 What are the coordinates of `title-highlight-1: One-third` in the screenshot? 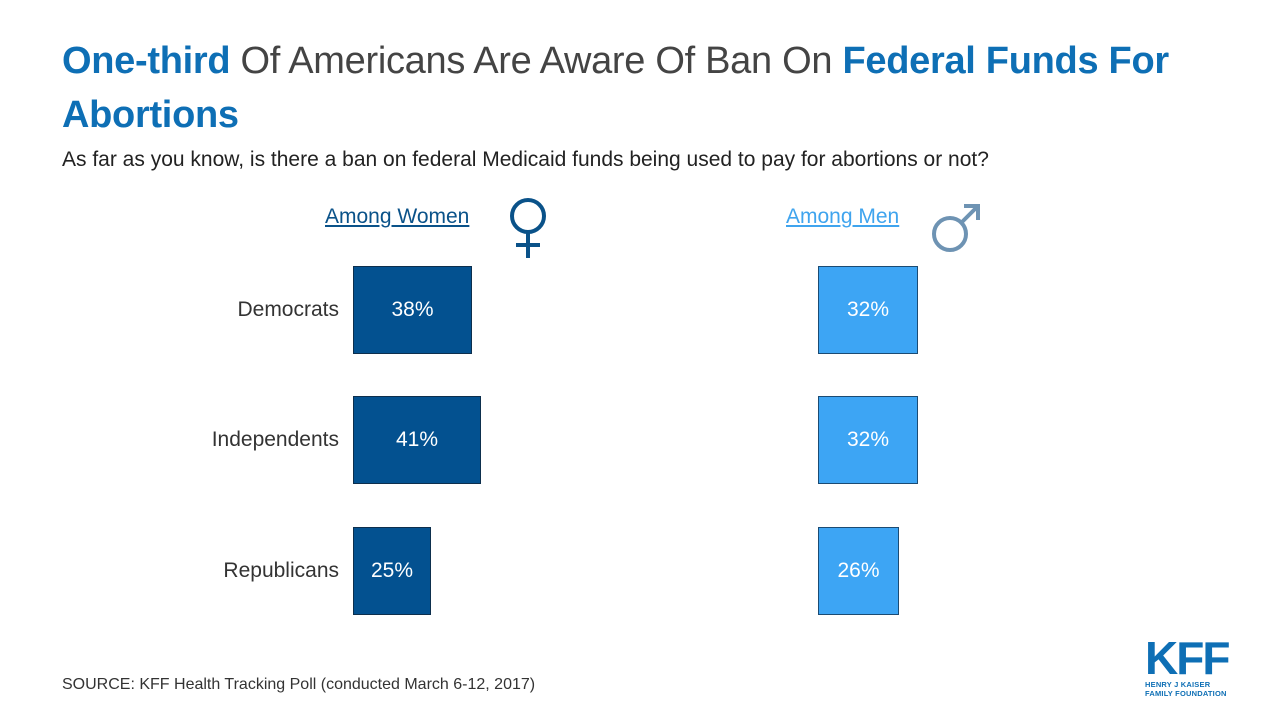 It's located at (146, 61).